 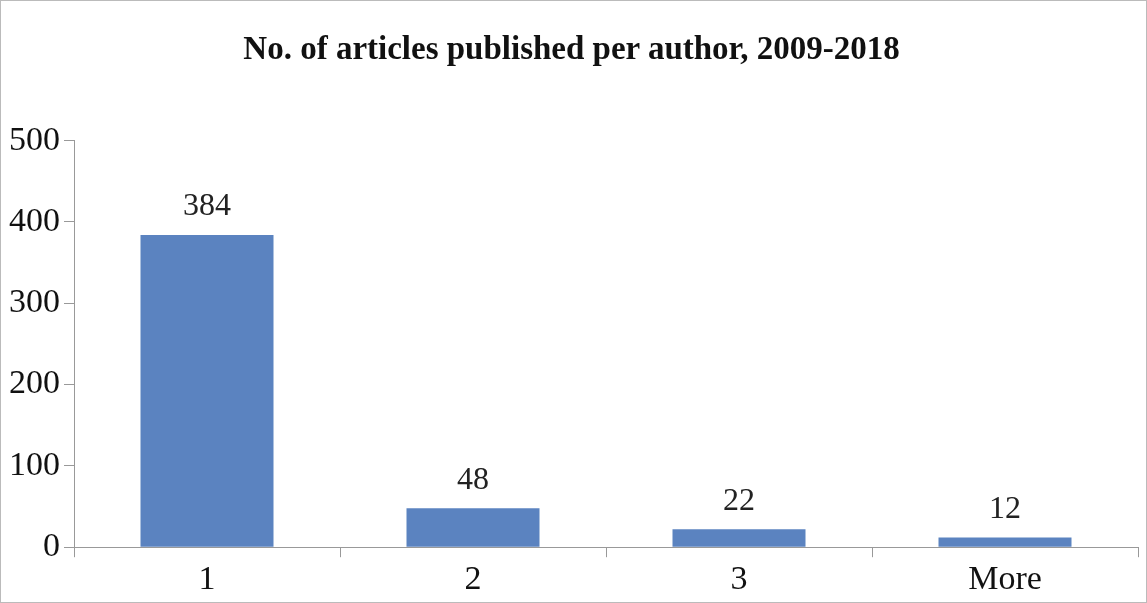 What do you see at coordinates (473, 477) in the screenshot?
I see `data-label: 48` at bounding box center [473, 477].